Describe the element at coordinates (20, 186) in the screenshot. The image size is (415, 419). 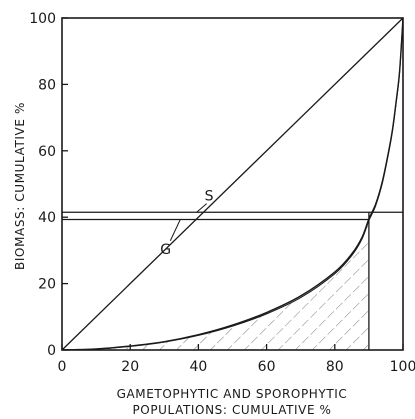
I see `y-axis-title: BIOMASS: CUMULATIVE %` at that location.